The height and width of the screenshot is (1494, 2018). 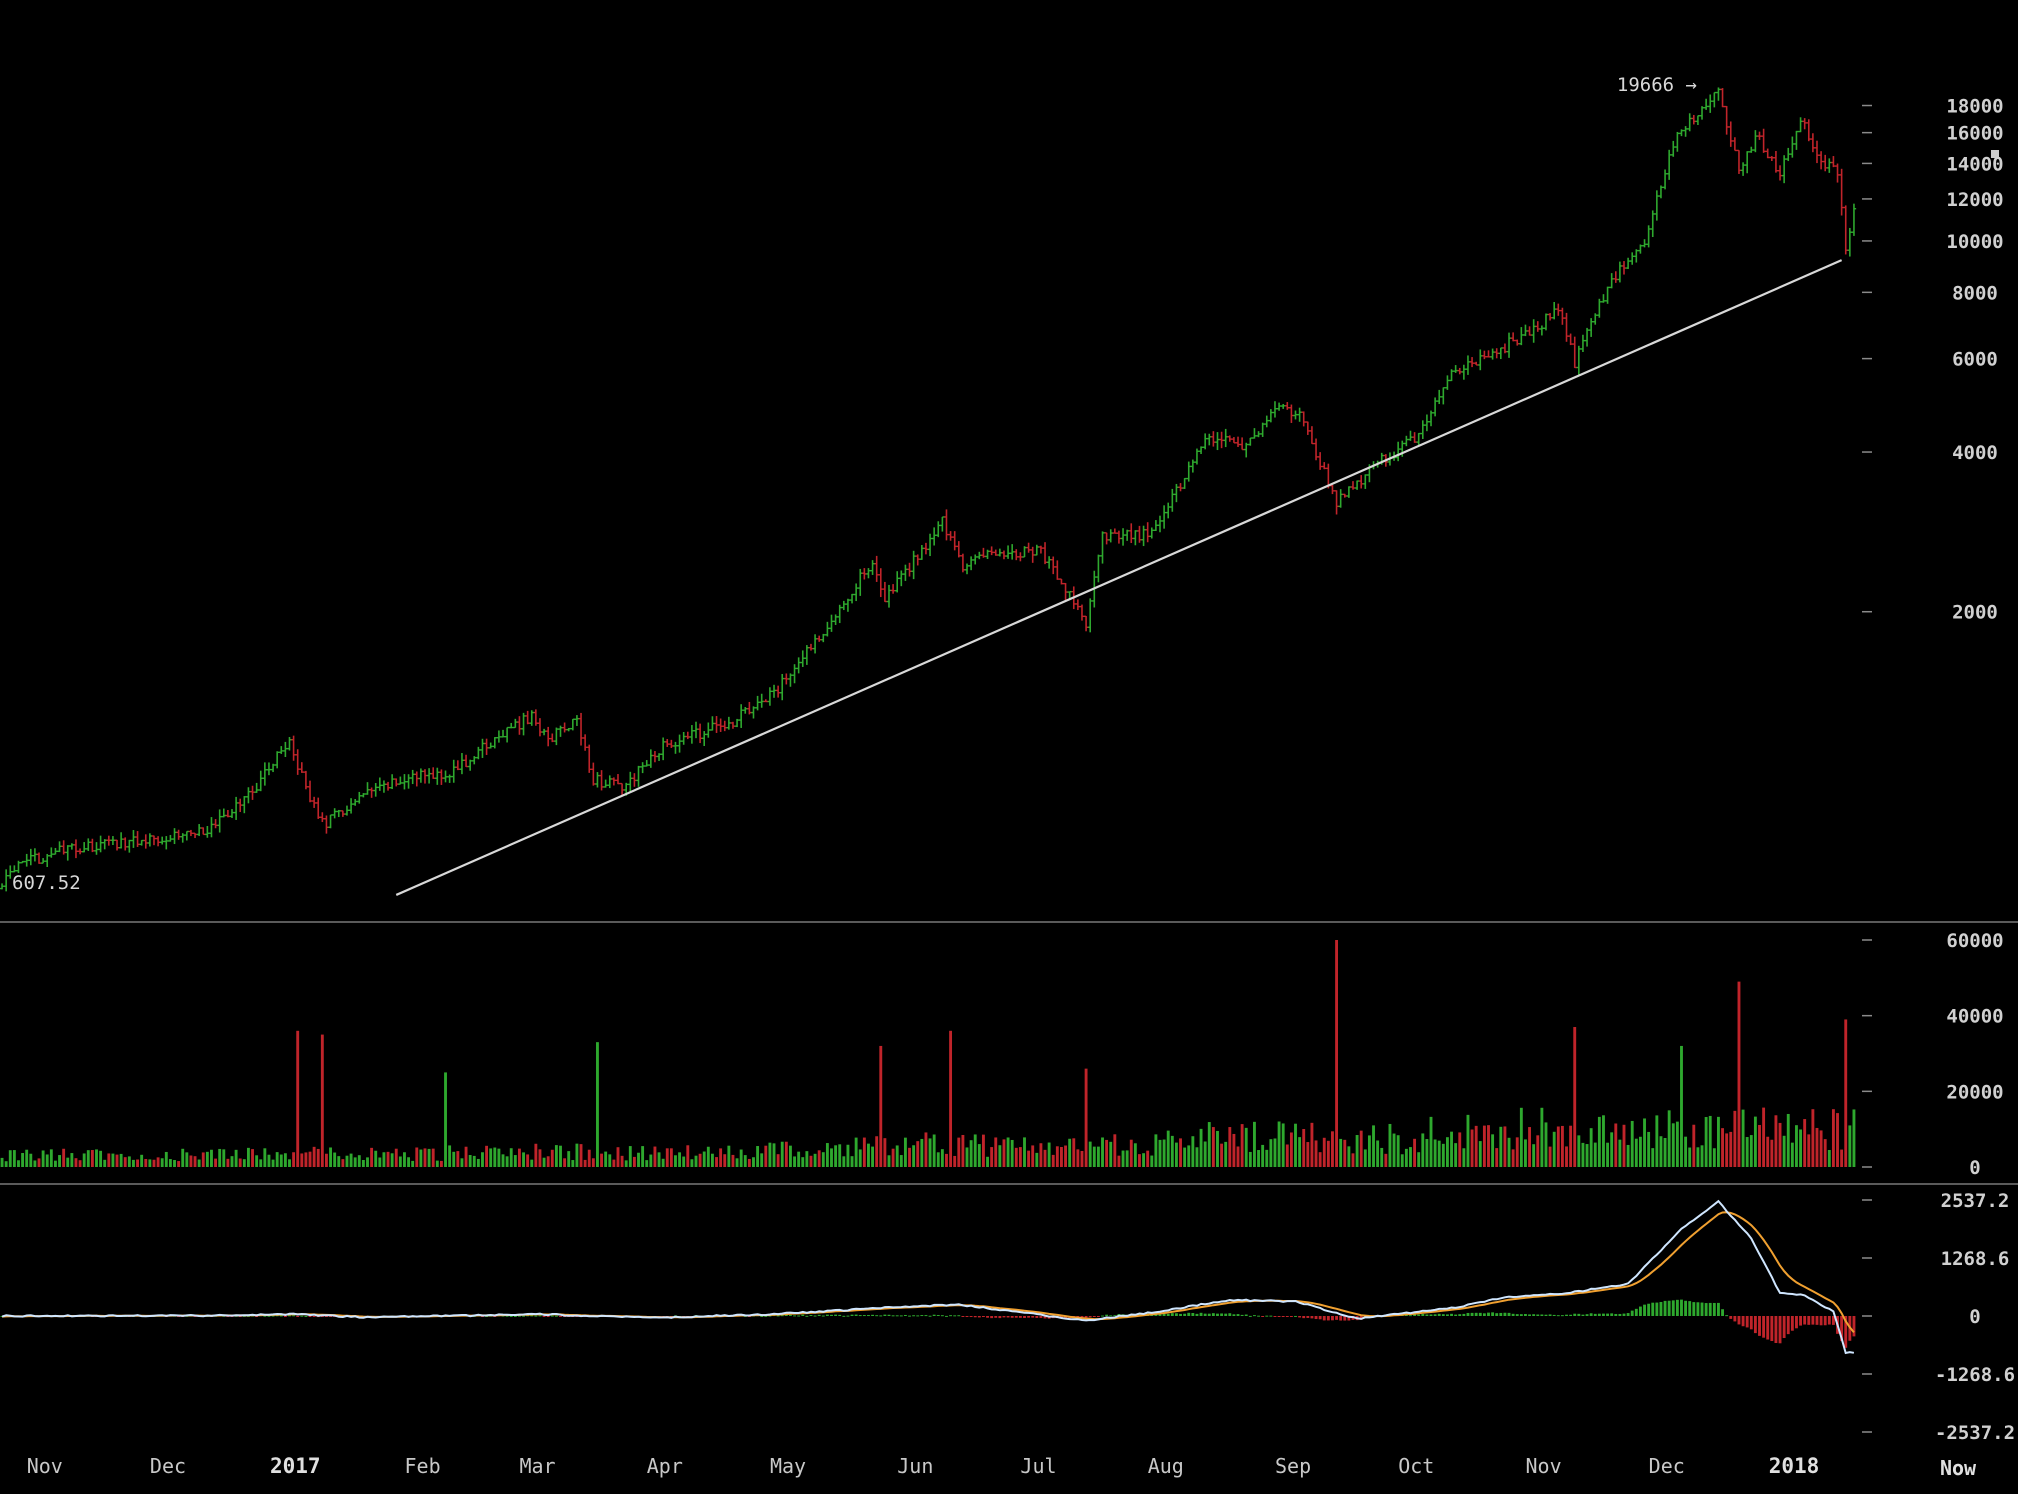 What do you see at coordinates (1995, 154) in the screenshot?
I see `scale-handle` at bounding box center [1995, 154].